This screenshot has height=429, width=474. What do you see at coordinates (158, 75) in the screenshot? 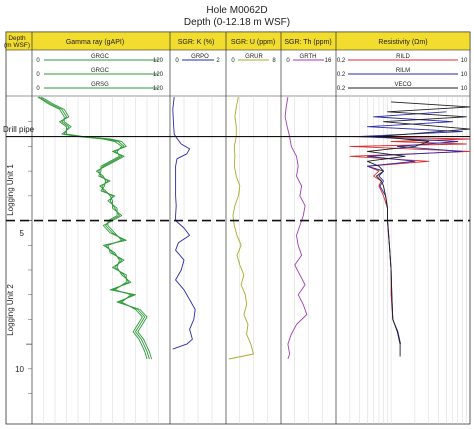
I see `legend-grgc-2-max: 120` at bounding box center [158, 75].